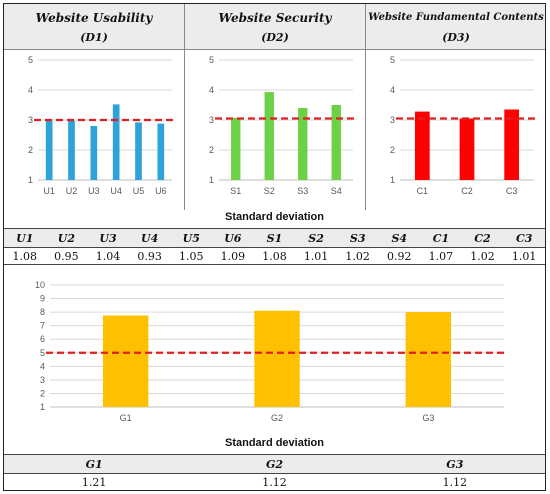  I want to click on sd-top-value-cell-4: 1.05, so click(191, 256).